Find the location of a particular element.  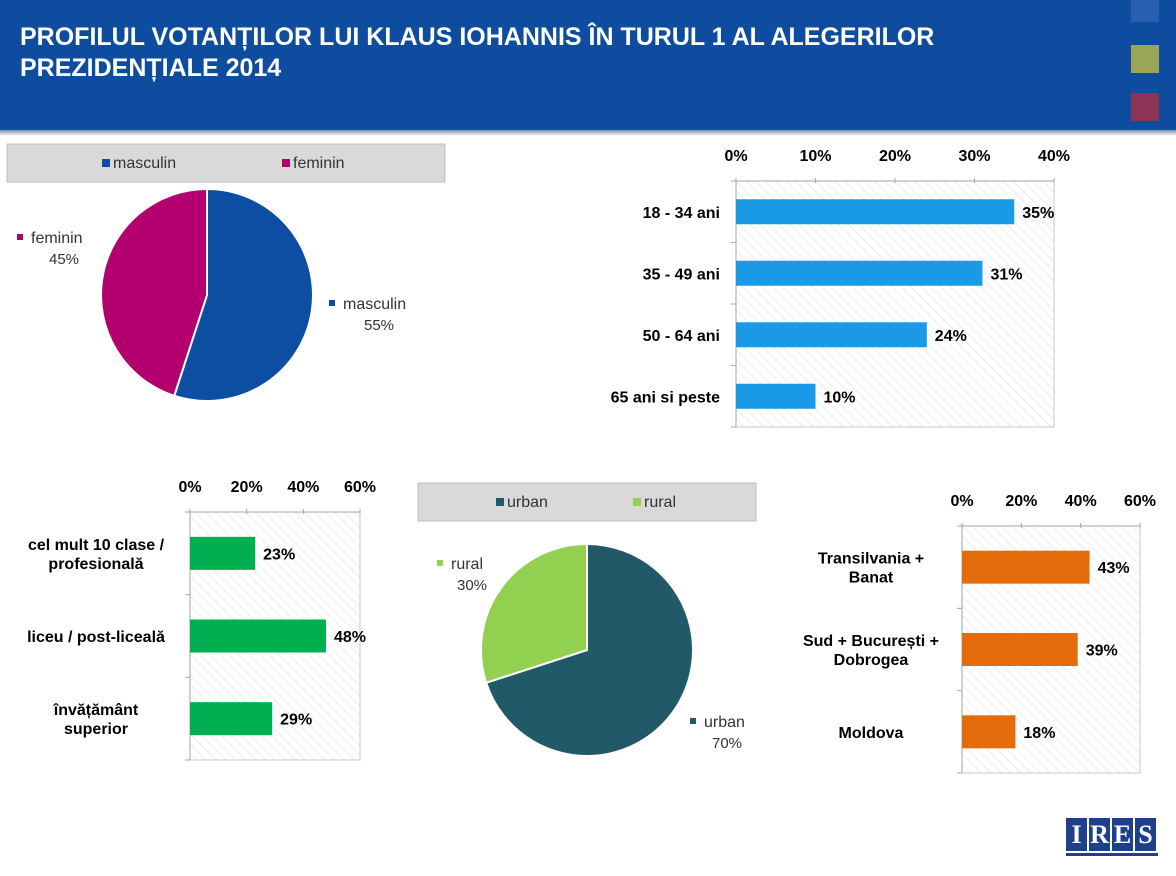

header-shadow is located at coordinates (588, 133).